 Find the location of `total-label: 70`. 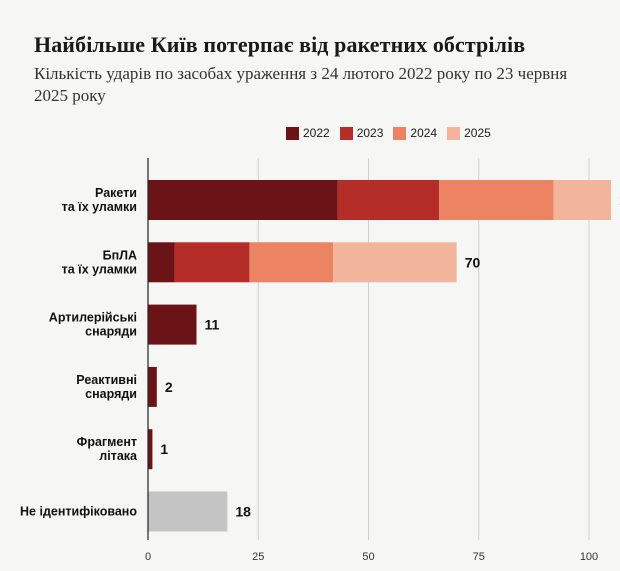

total-label: 70 is located at coordinates (473, 262).